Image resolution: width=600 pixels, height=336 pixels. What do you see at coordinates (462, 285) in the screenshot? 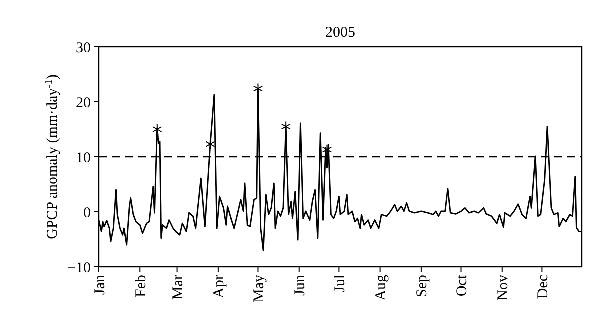
I see `x-tick-label: Oct` at bounding box center [462, 285].